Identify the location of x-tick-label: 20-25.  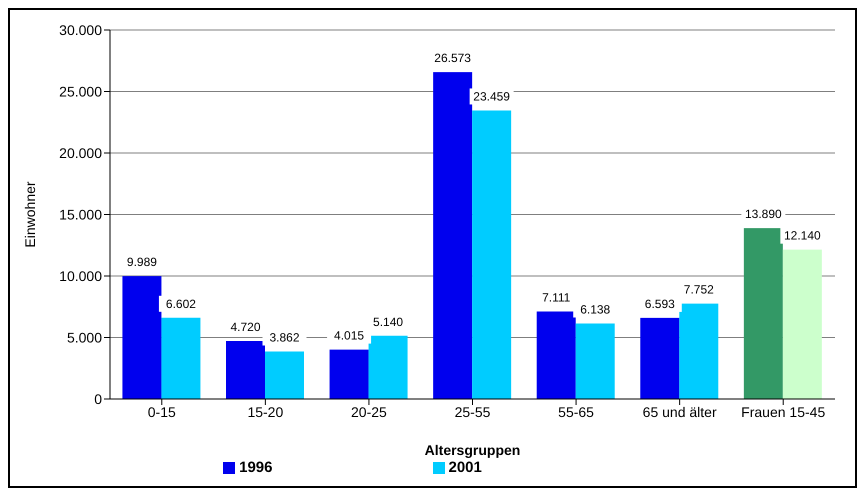
(369, 412).